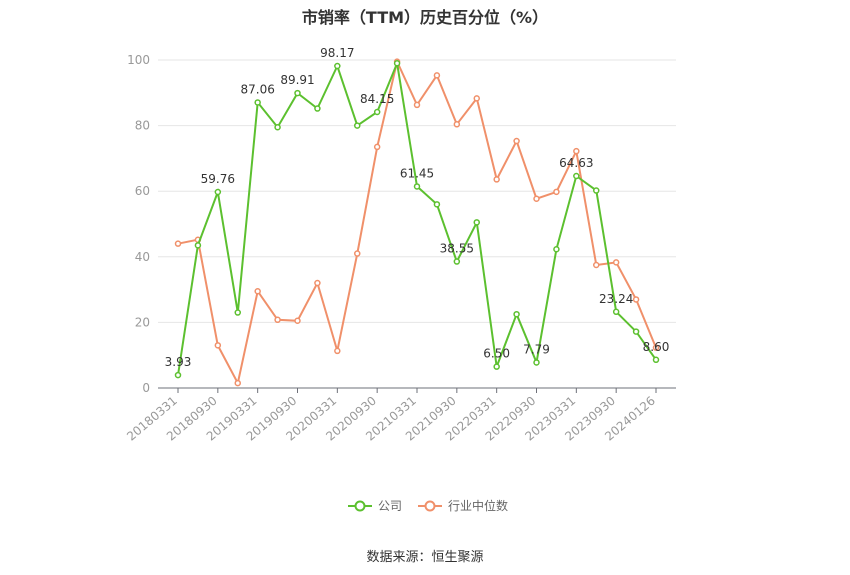  I want to click on legend: 公司 行业中位数, so click(428, 505).